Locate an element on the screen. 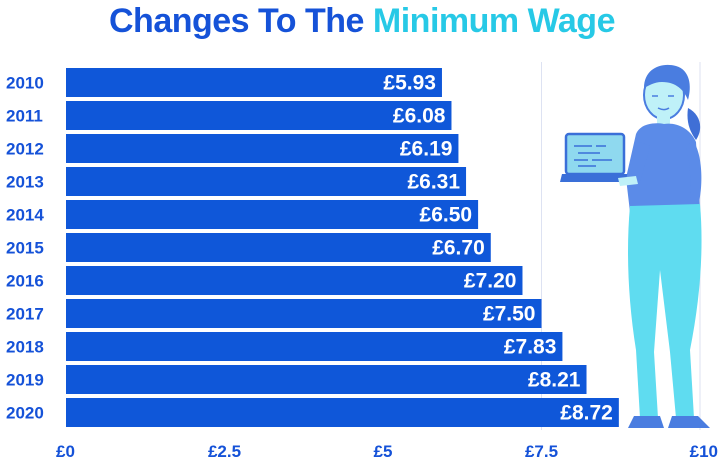 This screenshot has height=468, width=724. bar-2015 is located at coordinates (278, 247).